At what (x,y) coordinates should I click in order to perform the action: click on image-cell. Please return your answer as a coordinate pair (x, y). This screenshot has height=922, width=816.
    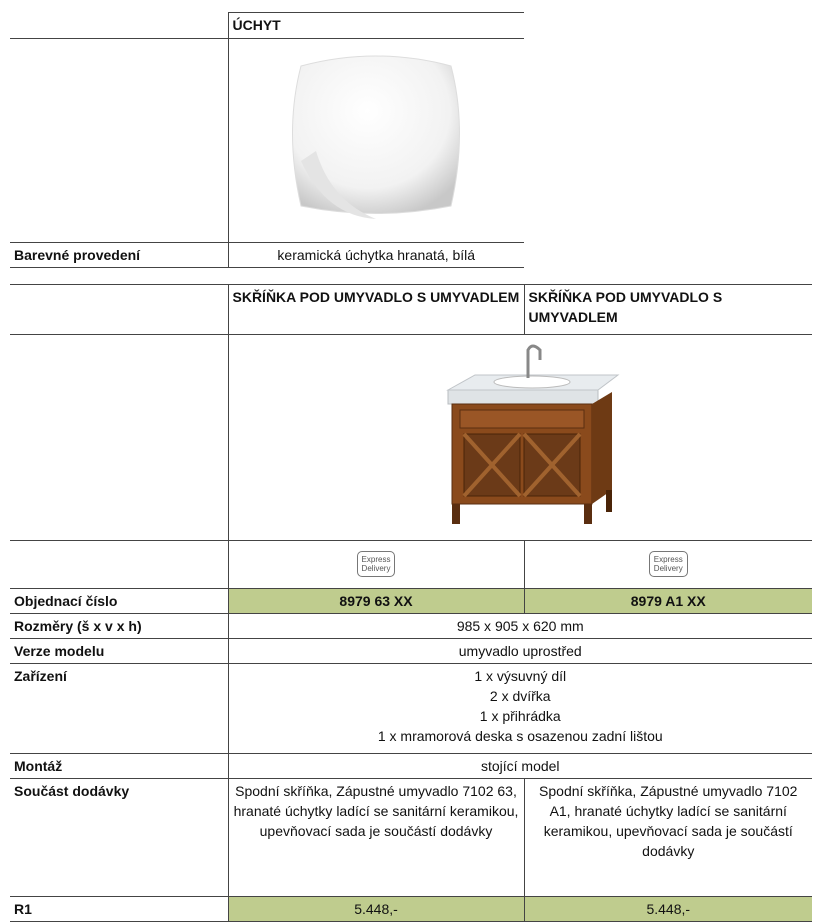
    Looking at the image, I should click on (375, 140).